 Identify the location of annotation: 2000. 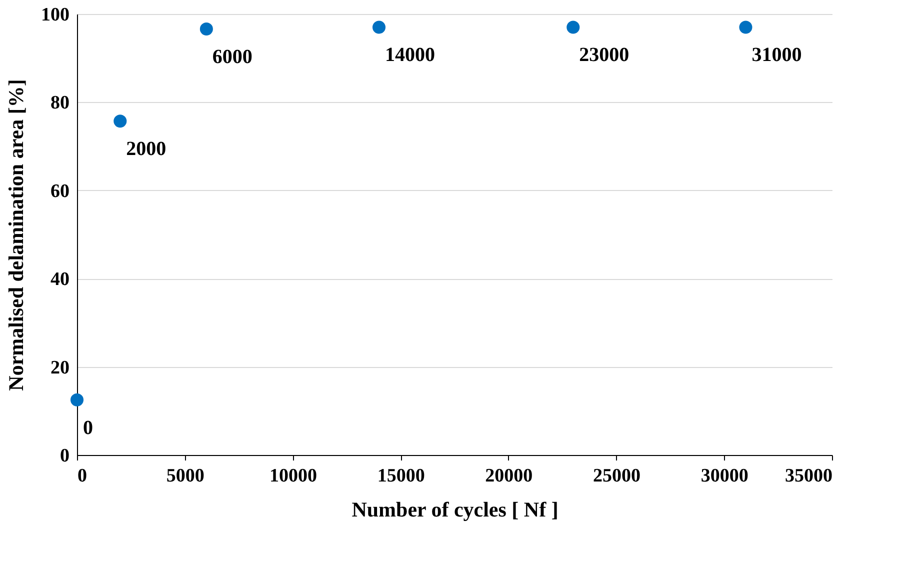
(146, 149).